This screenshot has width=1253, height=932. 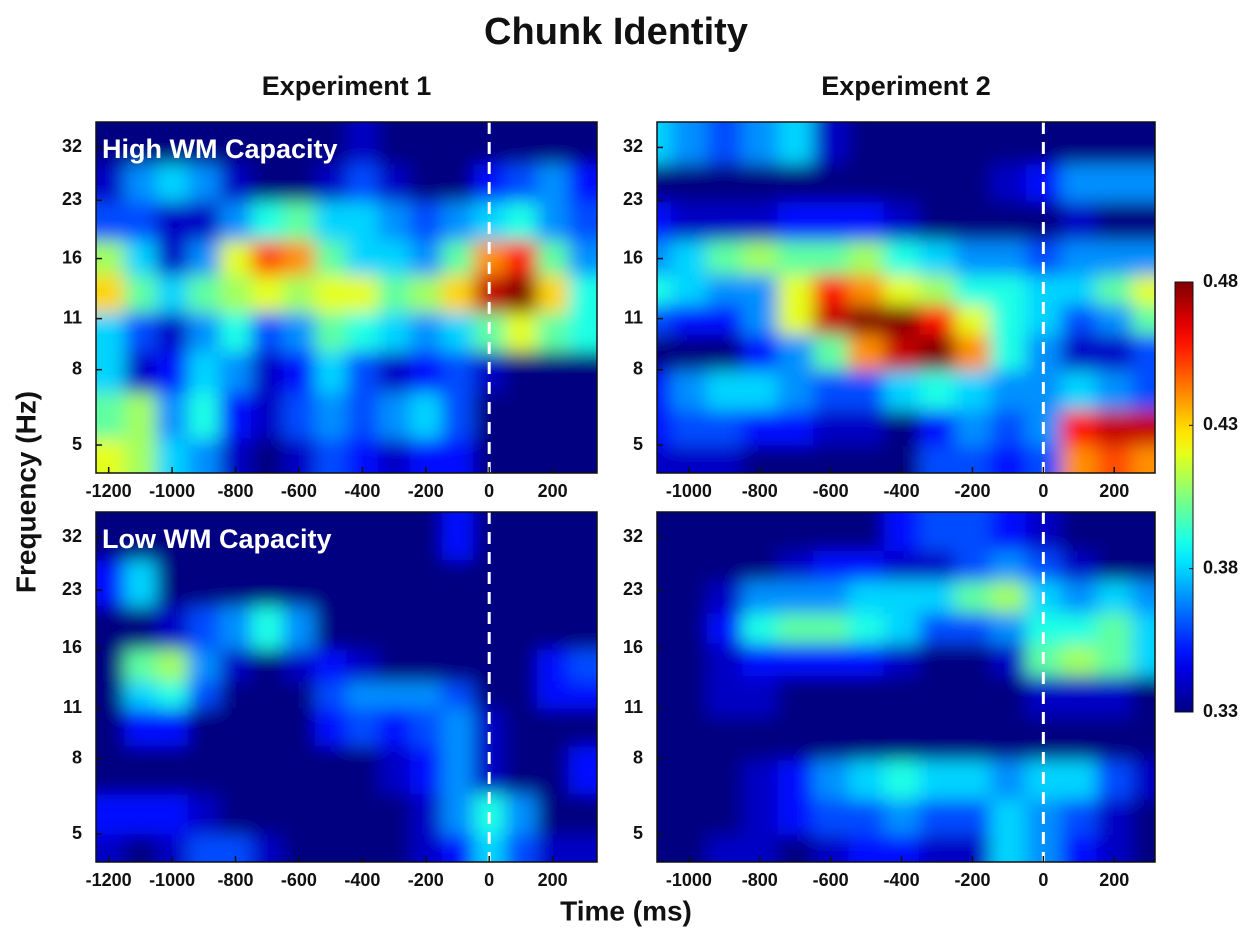 What do you see at coordinates (172, 880) in the screenshot?
I see `x-tick-label: -1000` at bounding box center [172, 880].